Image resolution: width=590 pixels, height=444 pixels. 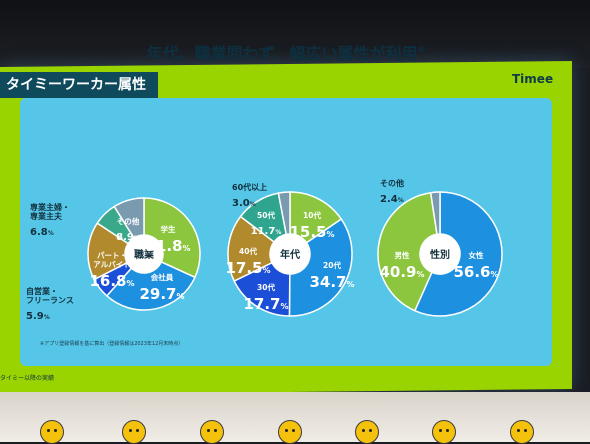 I want to click on brand-logo: Timee, so click(x=533, y=79).